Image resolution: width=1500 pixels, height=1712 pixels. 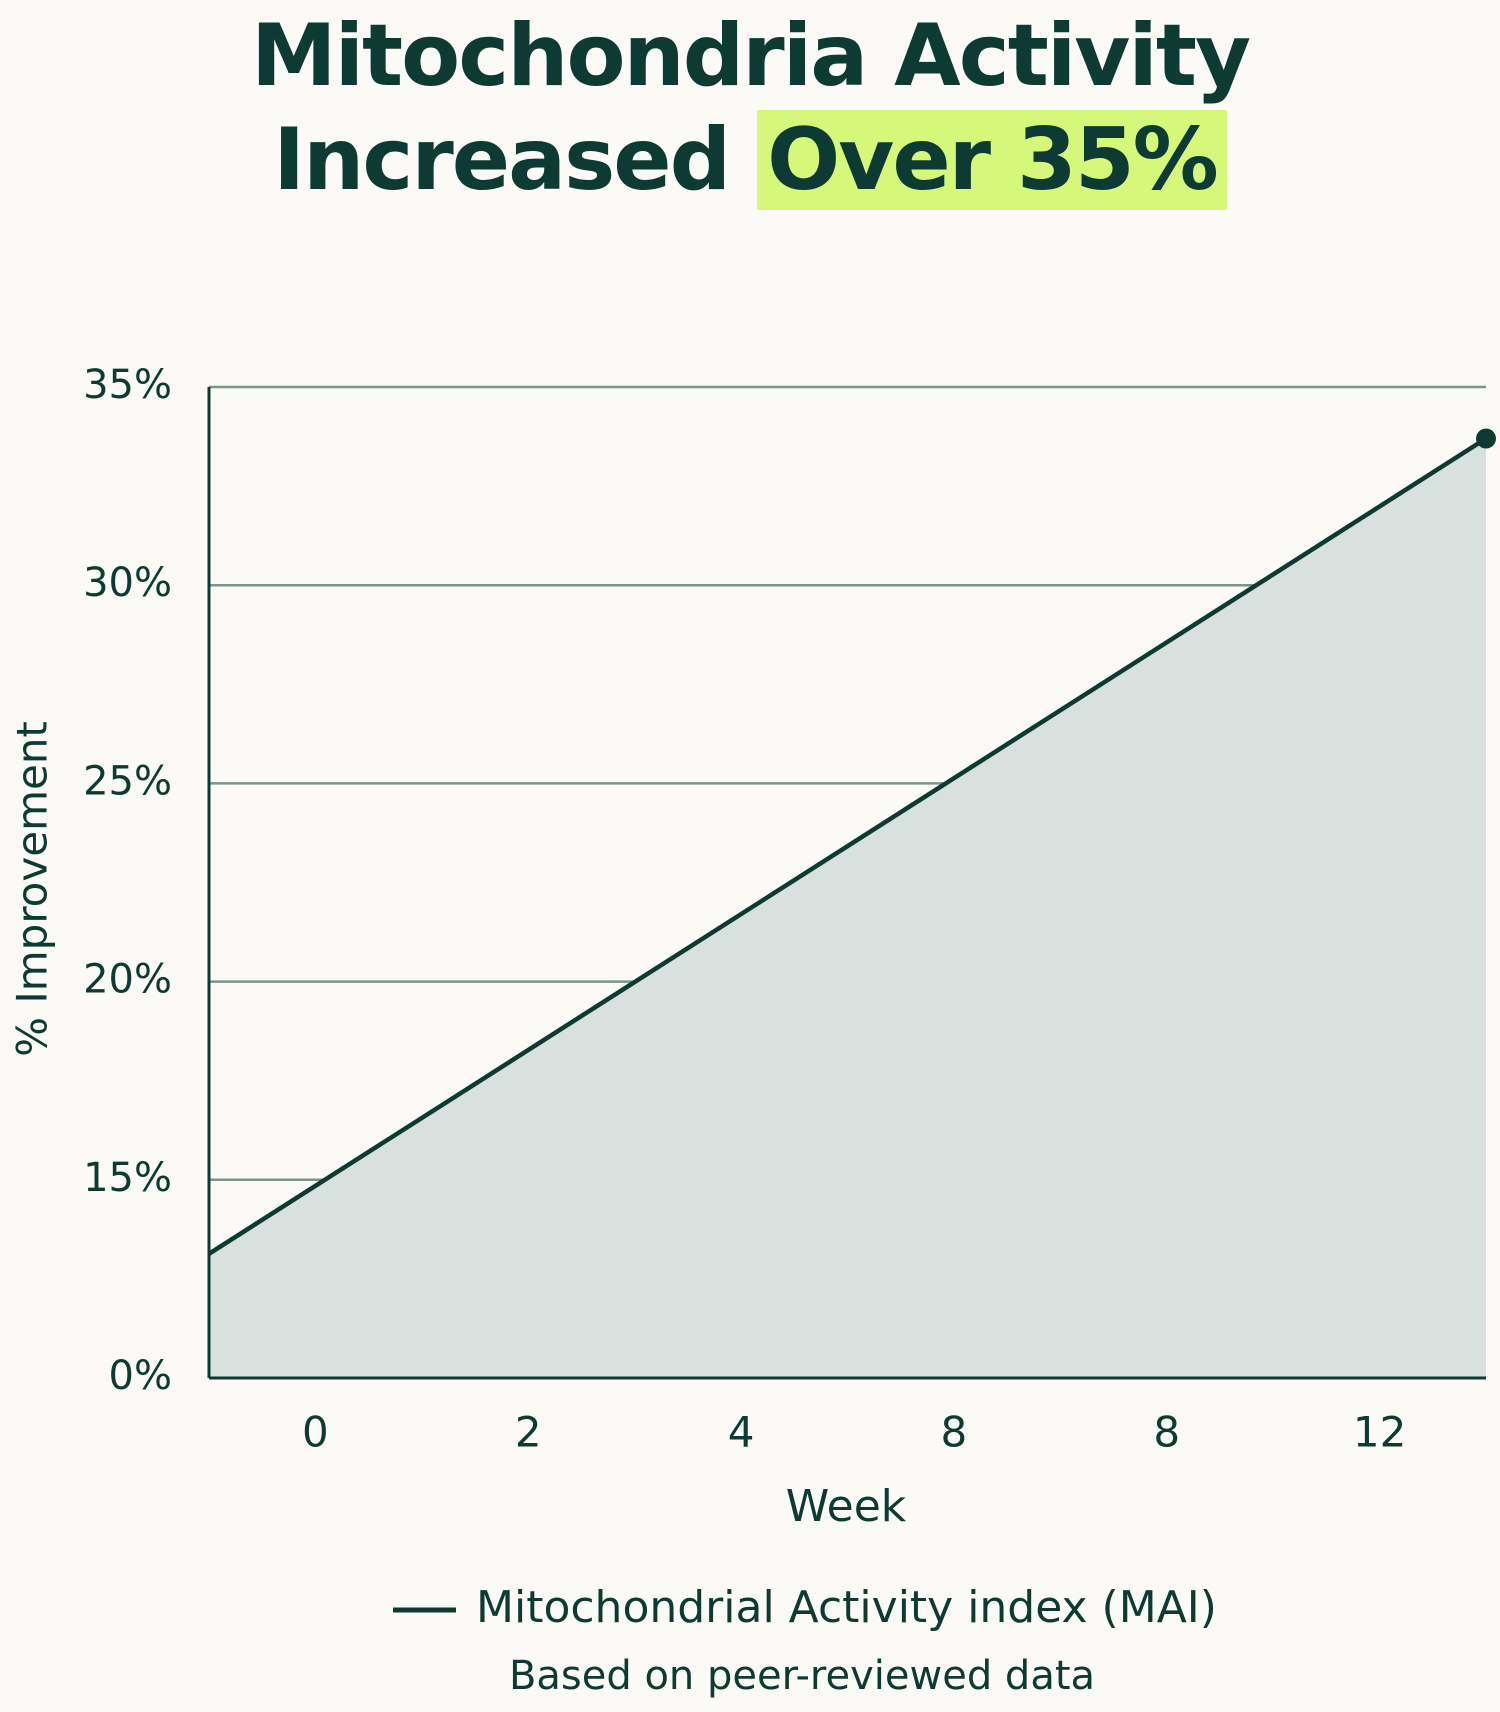 I want to click on y-tick-label: 0%, so click(x=140, y=1376).